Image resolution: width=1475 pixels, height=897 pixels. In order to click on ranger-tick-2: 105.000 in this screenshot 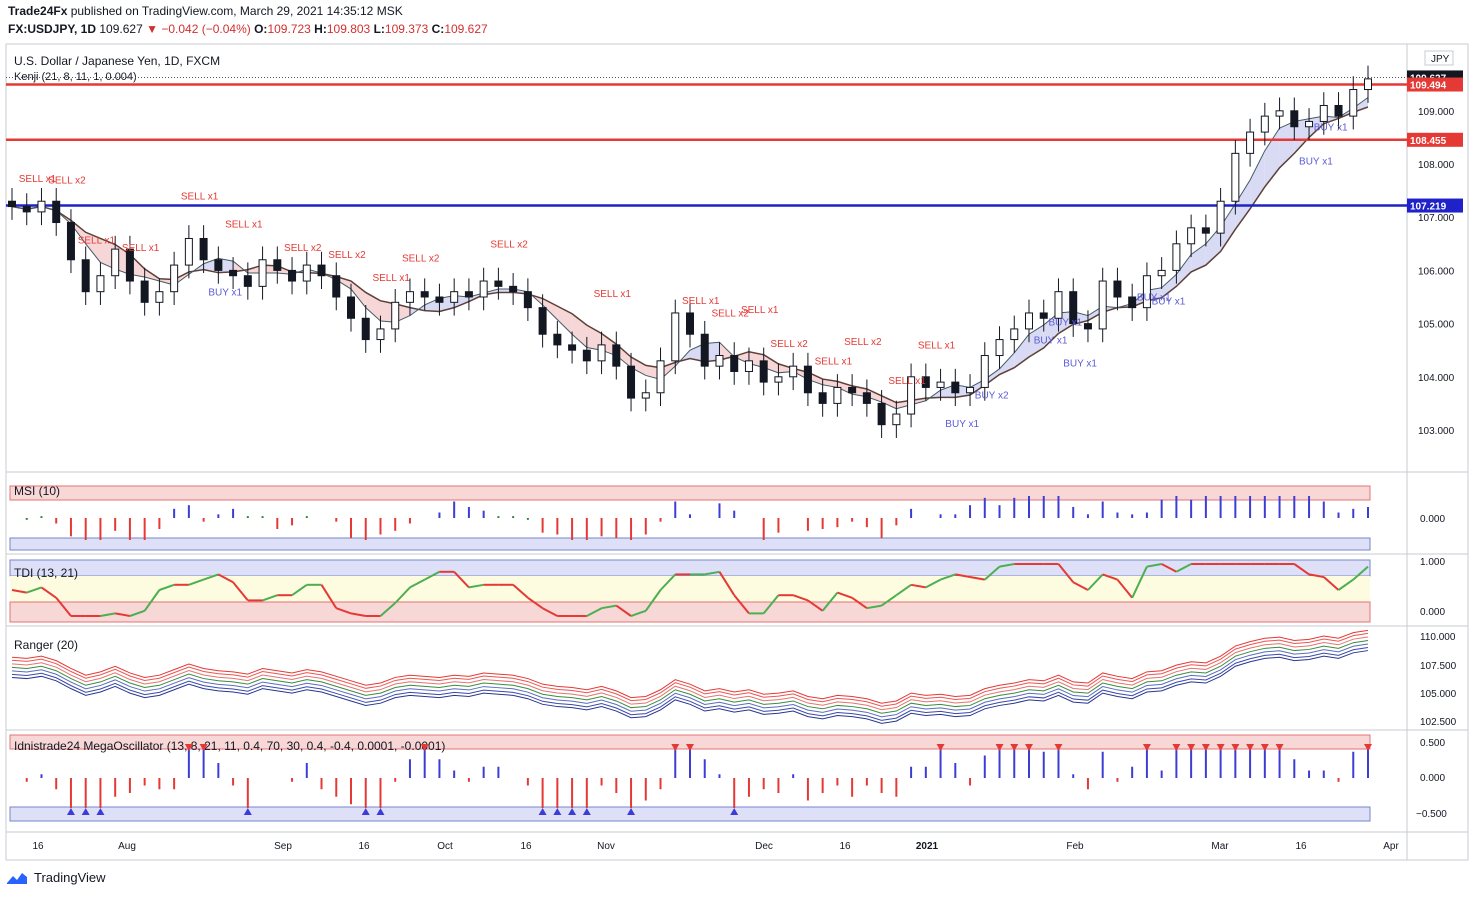, I will do `click(1438, 694)`.